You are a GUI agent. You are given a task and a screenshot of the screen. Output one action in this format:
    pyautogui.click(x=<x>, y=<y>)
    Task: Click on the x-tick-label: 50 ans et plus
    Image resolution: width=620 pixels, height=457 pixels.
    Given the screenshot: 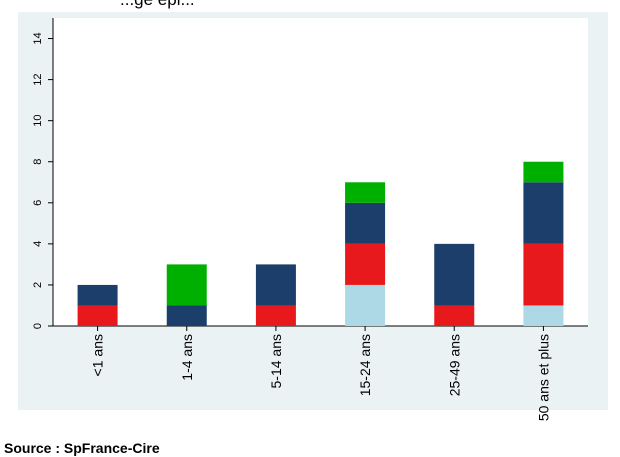 What is the action you would take?
    pyautogui.click(x=543, y=377)
    